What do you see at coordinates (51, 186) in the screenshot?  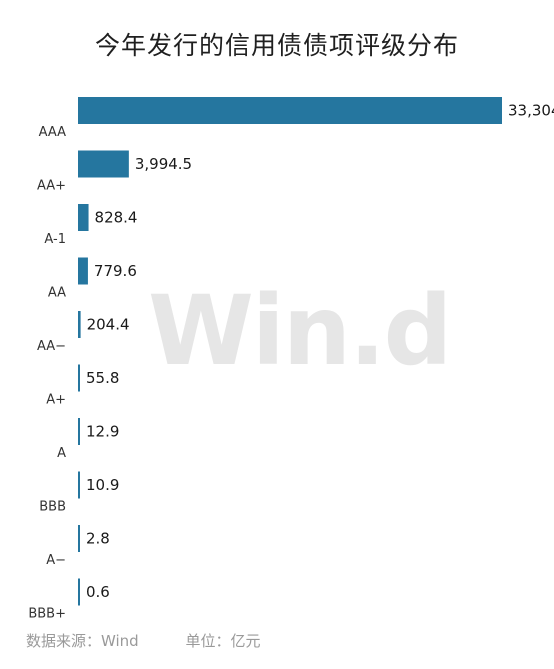 I see `category-label-AA+: AA+` at bounding box center [51, 186].